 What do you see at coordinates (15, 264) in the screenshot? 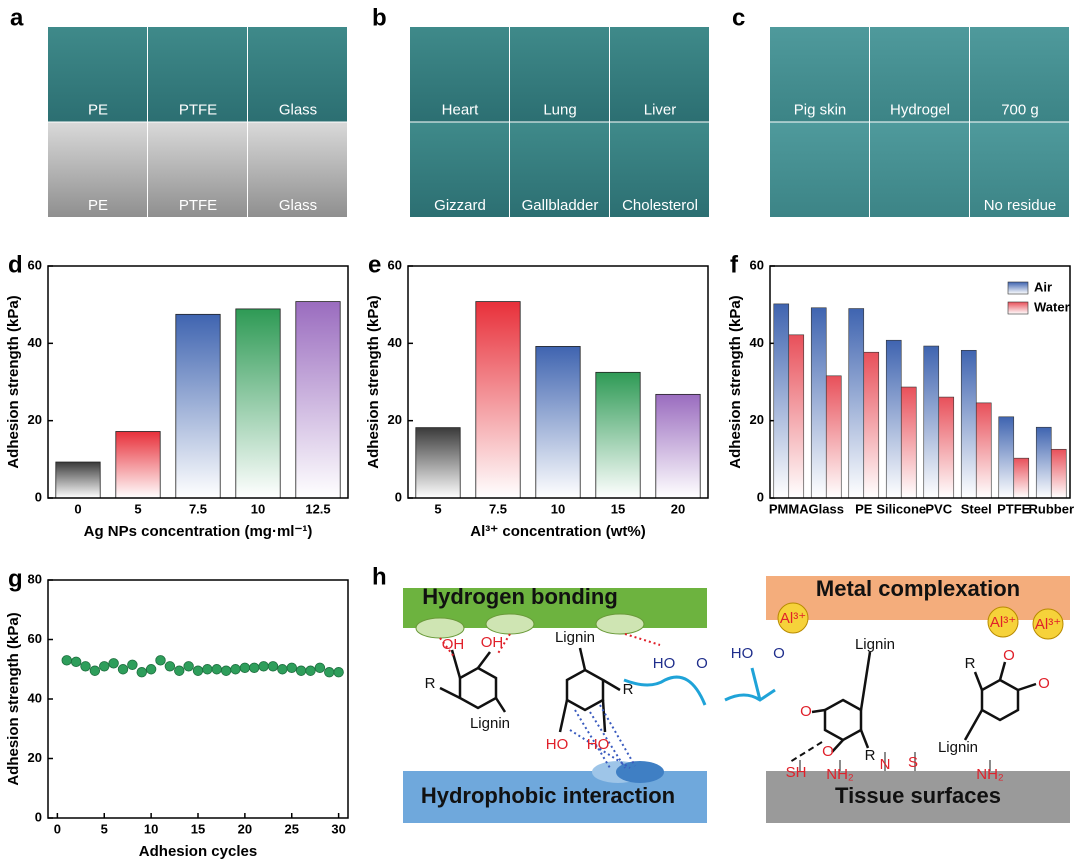
I see `panel-label: d` at bounding box center [15, 264].